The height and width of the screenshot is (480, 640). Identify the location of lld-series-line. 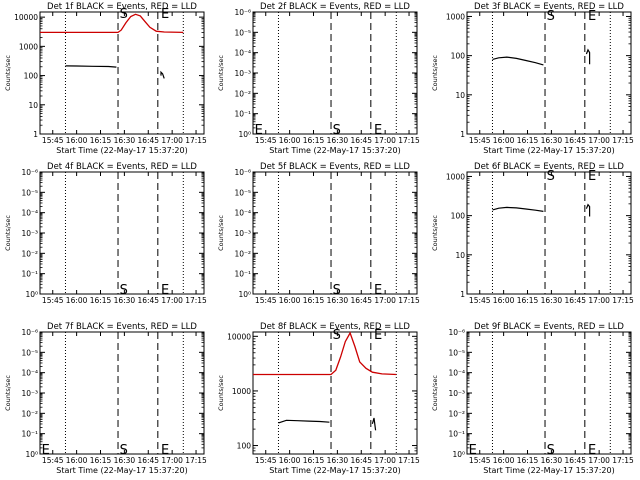
(112, 23).